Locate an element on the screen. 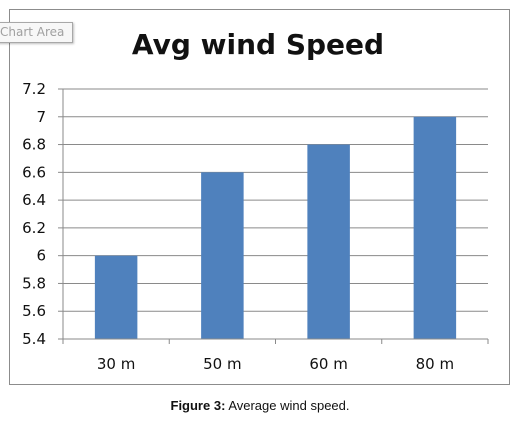 This screenshot has width=520, height=421. figure-caption-text: Average wind speed. is located at coordinates (289, 405).